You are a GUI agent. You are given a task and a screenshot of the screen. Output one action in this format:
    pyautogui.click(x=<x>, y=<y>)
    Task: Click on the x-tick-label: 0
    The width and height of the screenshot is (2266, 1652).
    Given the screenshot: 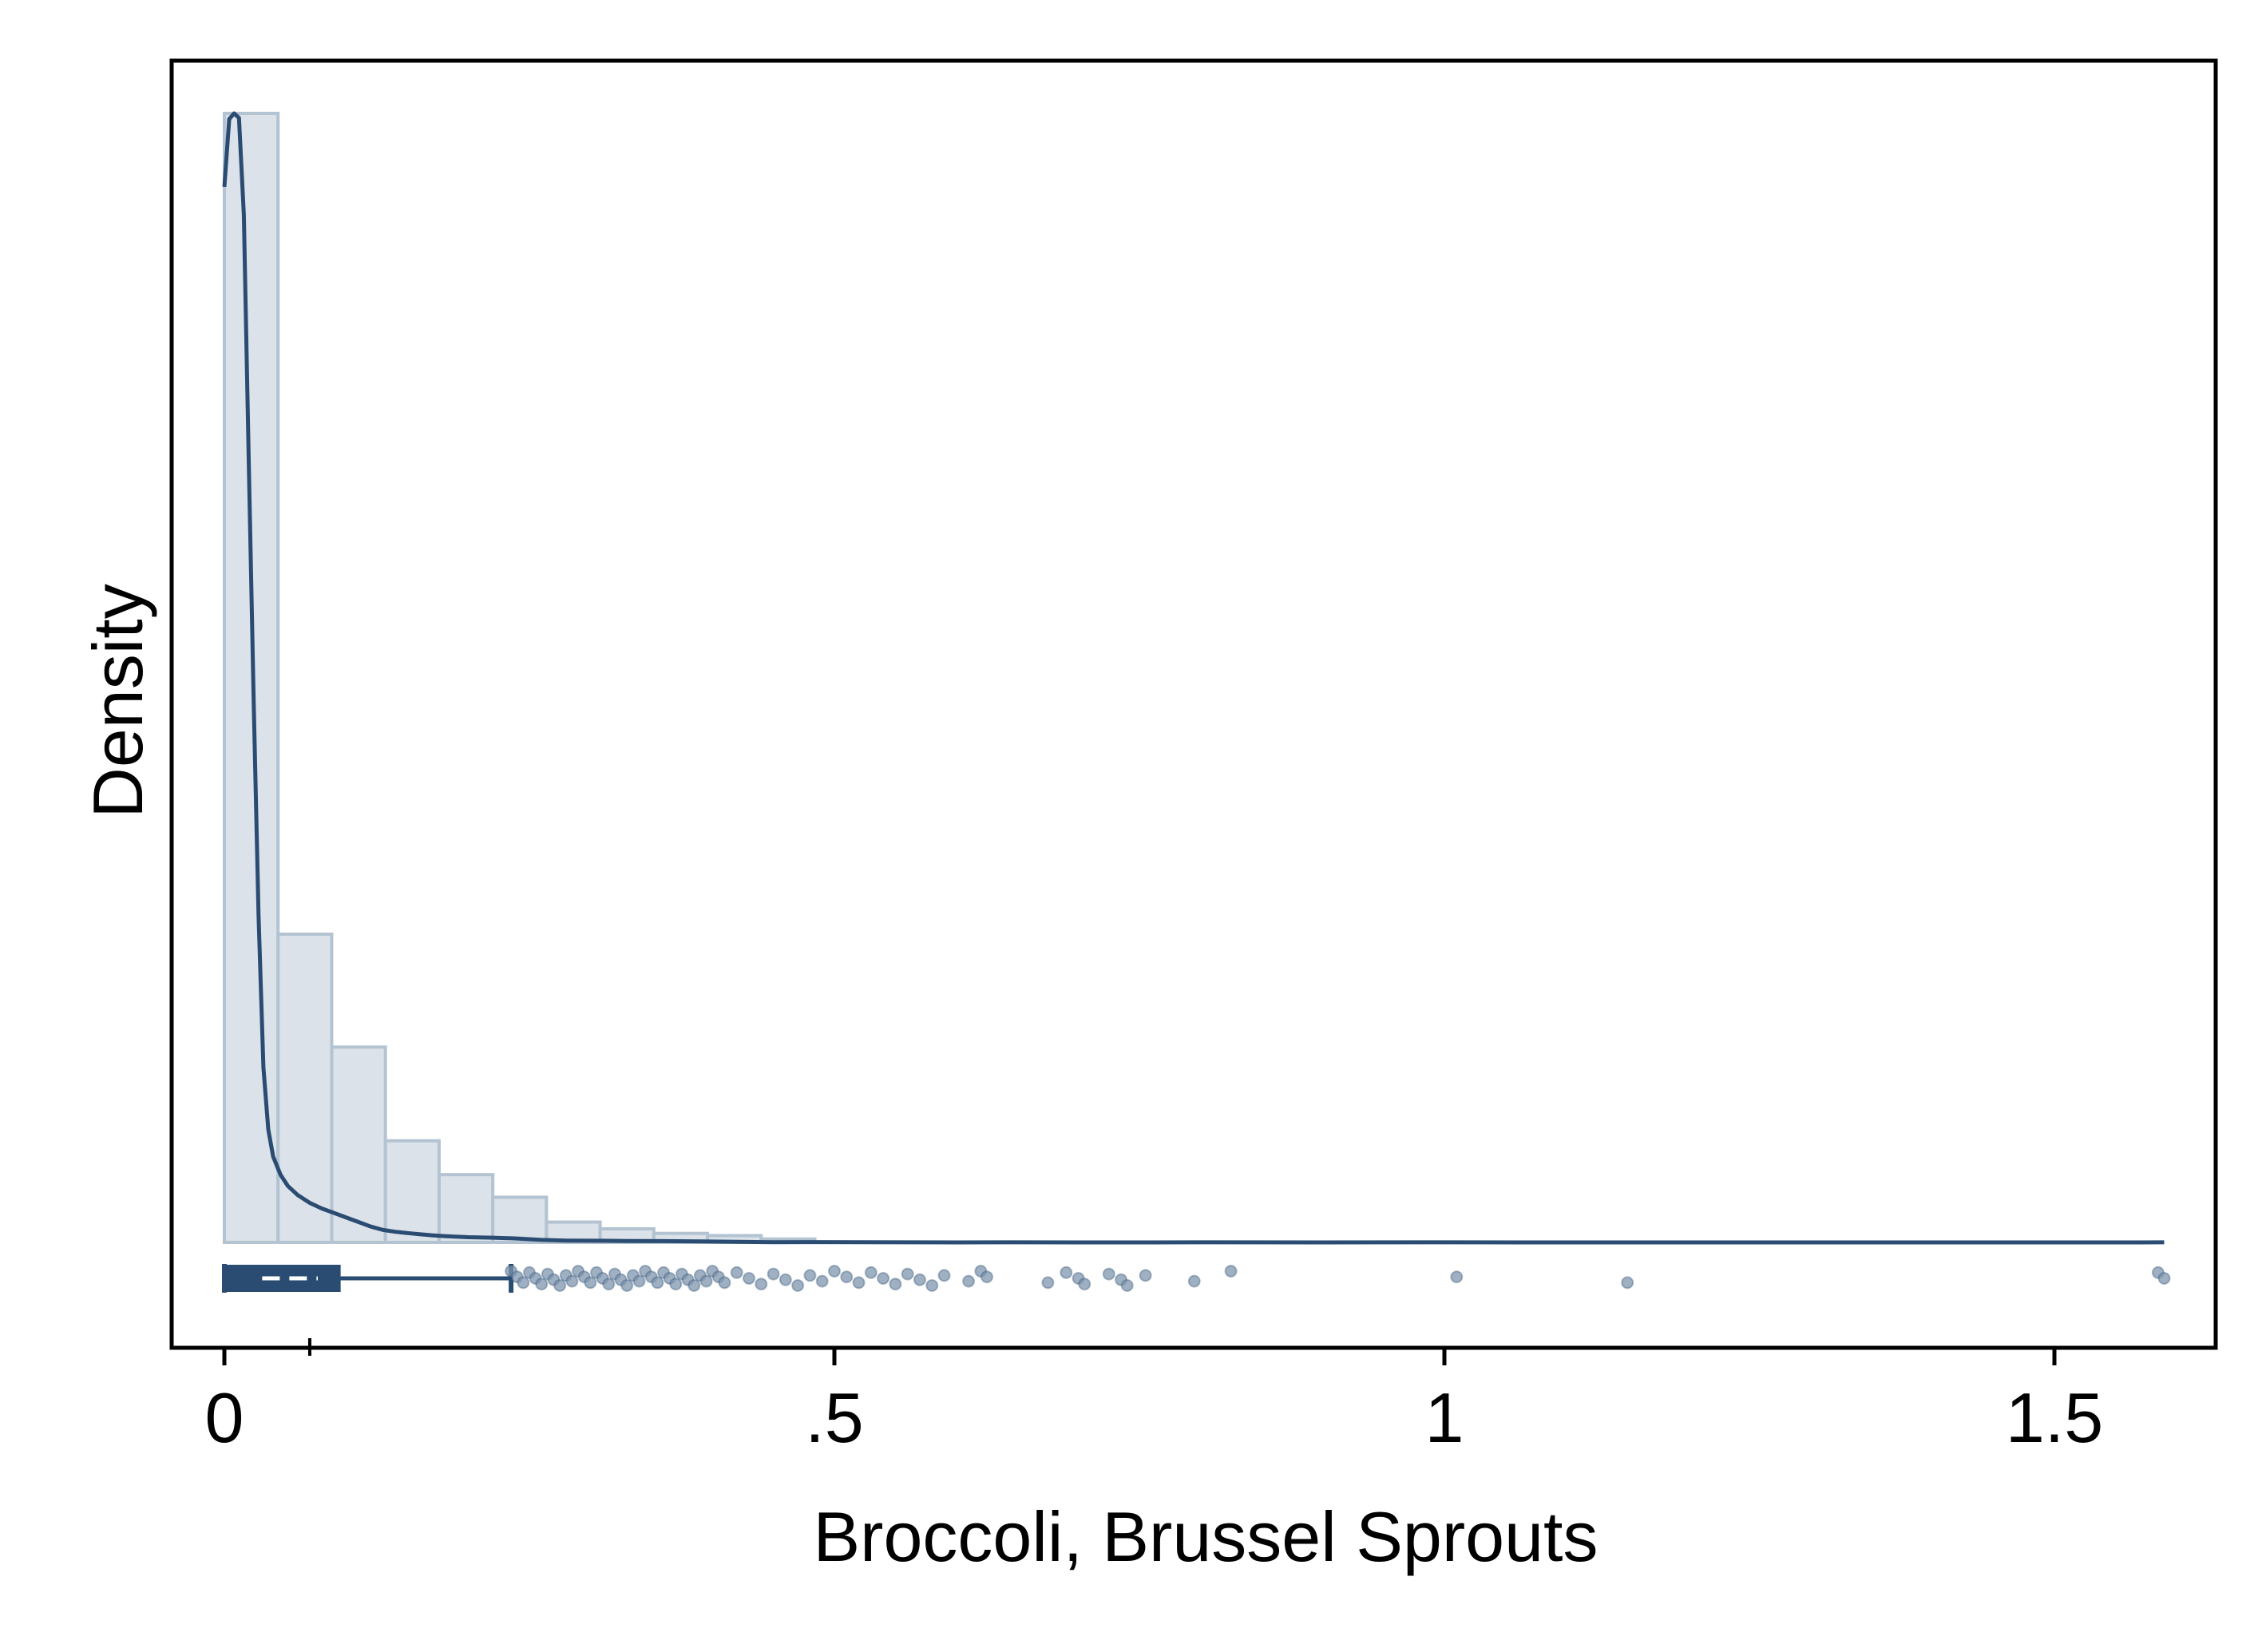 What is the action you would take?
    pyautogui.click(x=225, y=1418)
    